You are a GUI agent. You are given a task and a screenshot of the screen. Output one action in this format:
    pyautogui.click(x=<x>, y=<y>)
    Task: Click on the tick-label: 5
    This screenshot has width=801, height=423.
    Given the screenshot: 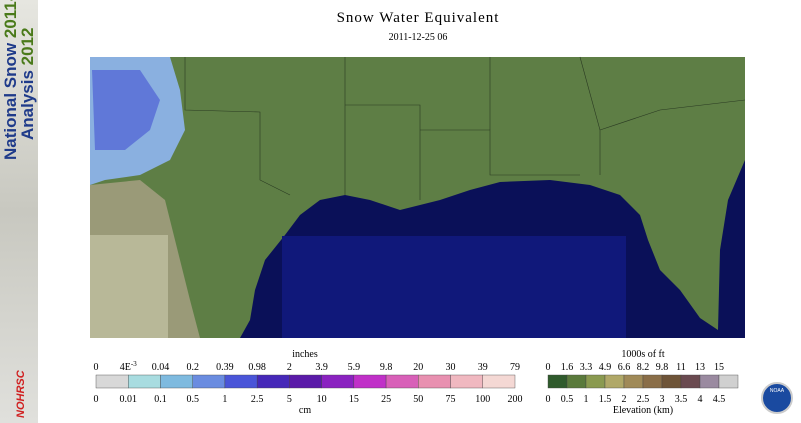 What is the action you would take?
    pyautogui.click(x=289, y=399)
    